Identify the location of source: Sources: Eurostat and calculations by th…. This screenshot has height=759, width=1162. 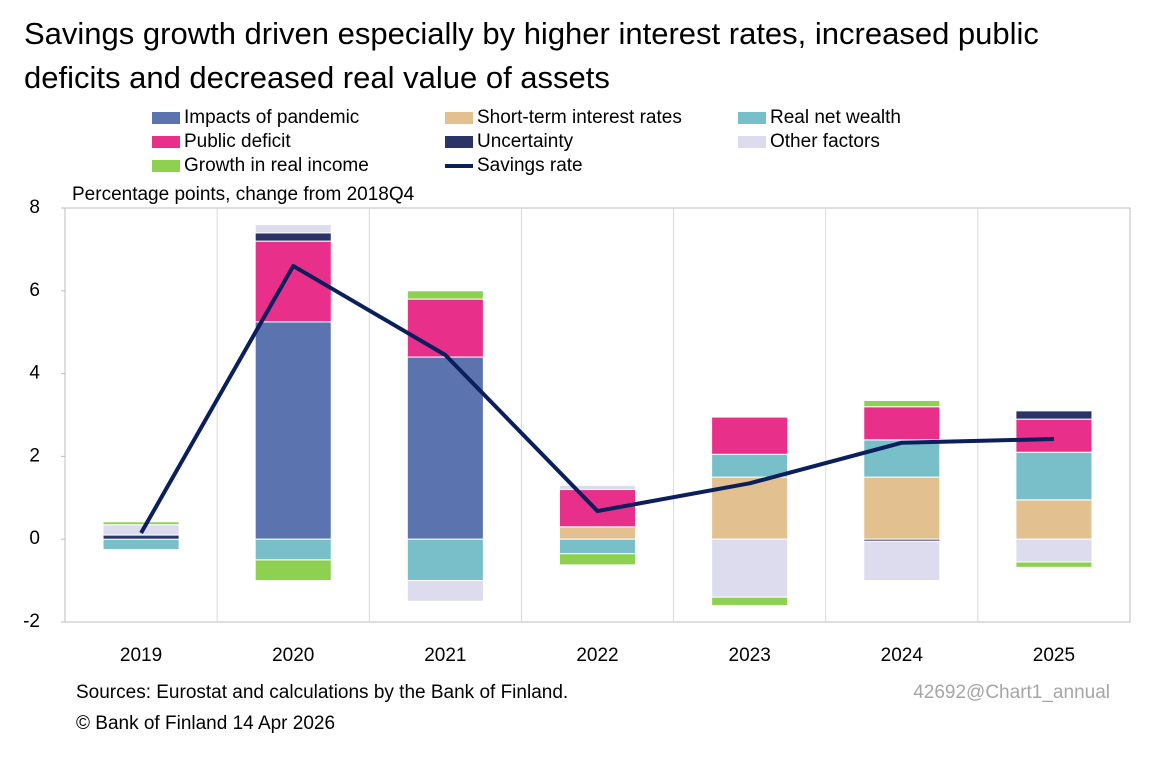
(322, 692).